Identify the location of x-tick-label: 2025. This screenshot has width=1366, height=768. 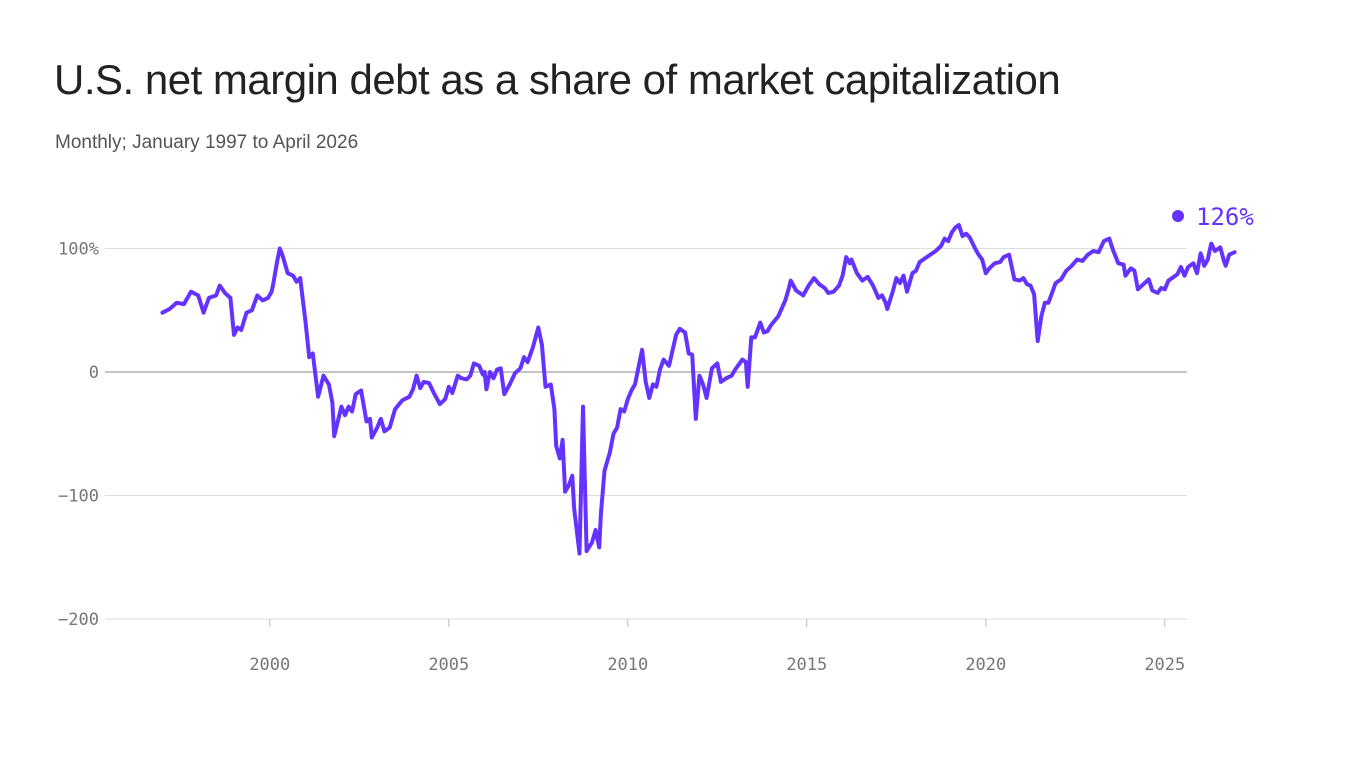
(1164, 665).